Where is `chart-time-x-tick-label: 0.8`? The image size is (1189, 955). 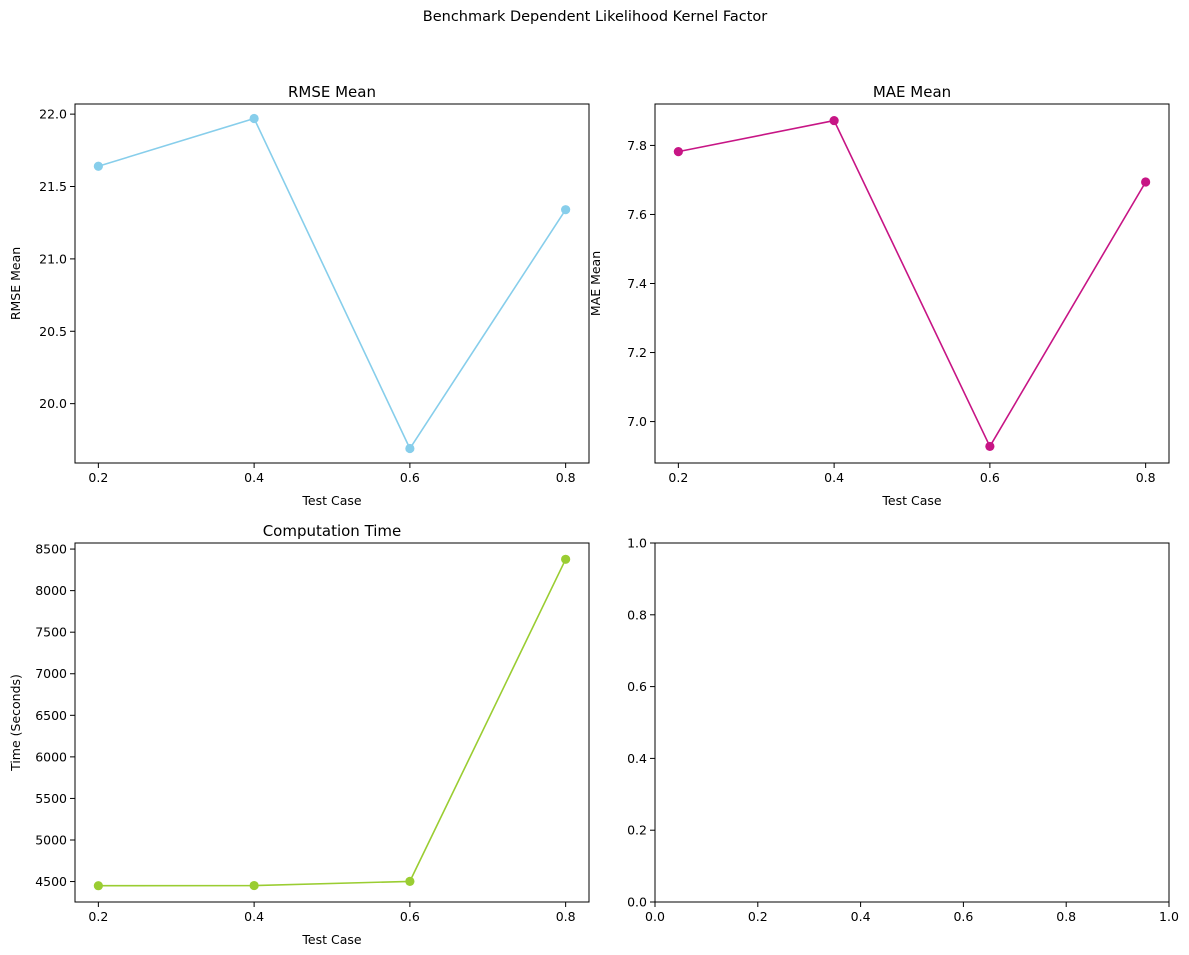 chart-time-x-tick-label: 0.8 is located at coordinates (566, 916).